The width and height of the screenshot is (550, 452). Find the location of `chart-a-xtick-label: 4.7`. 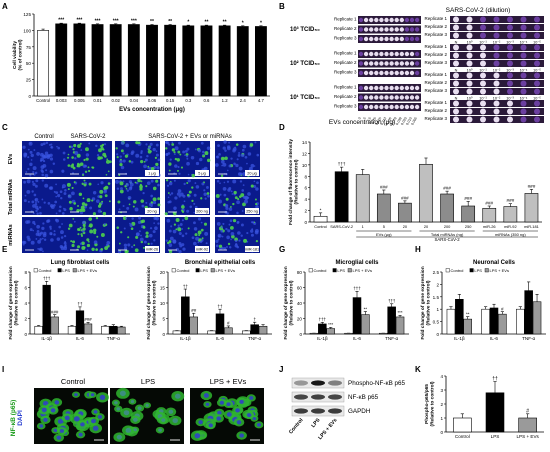

chart-a-xtick-label: 4.7 is located at coordinates (261, 100).